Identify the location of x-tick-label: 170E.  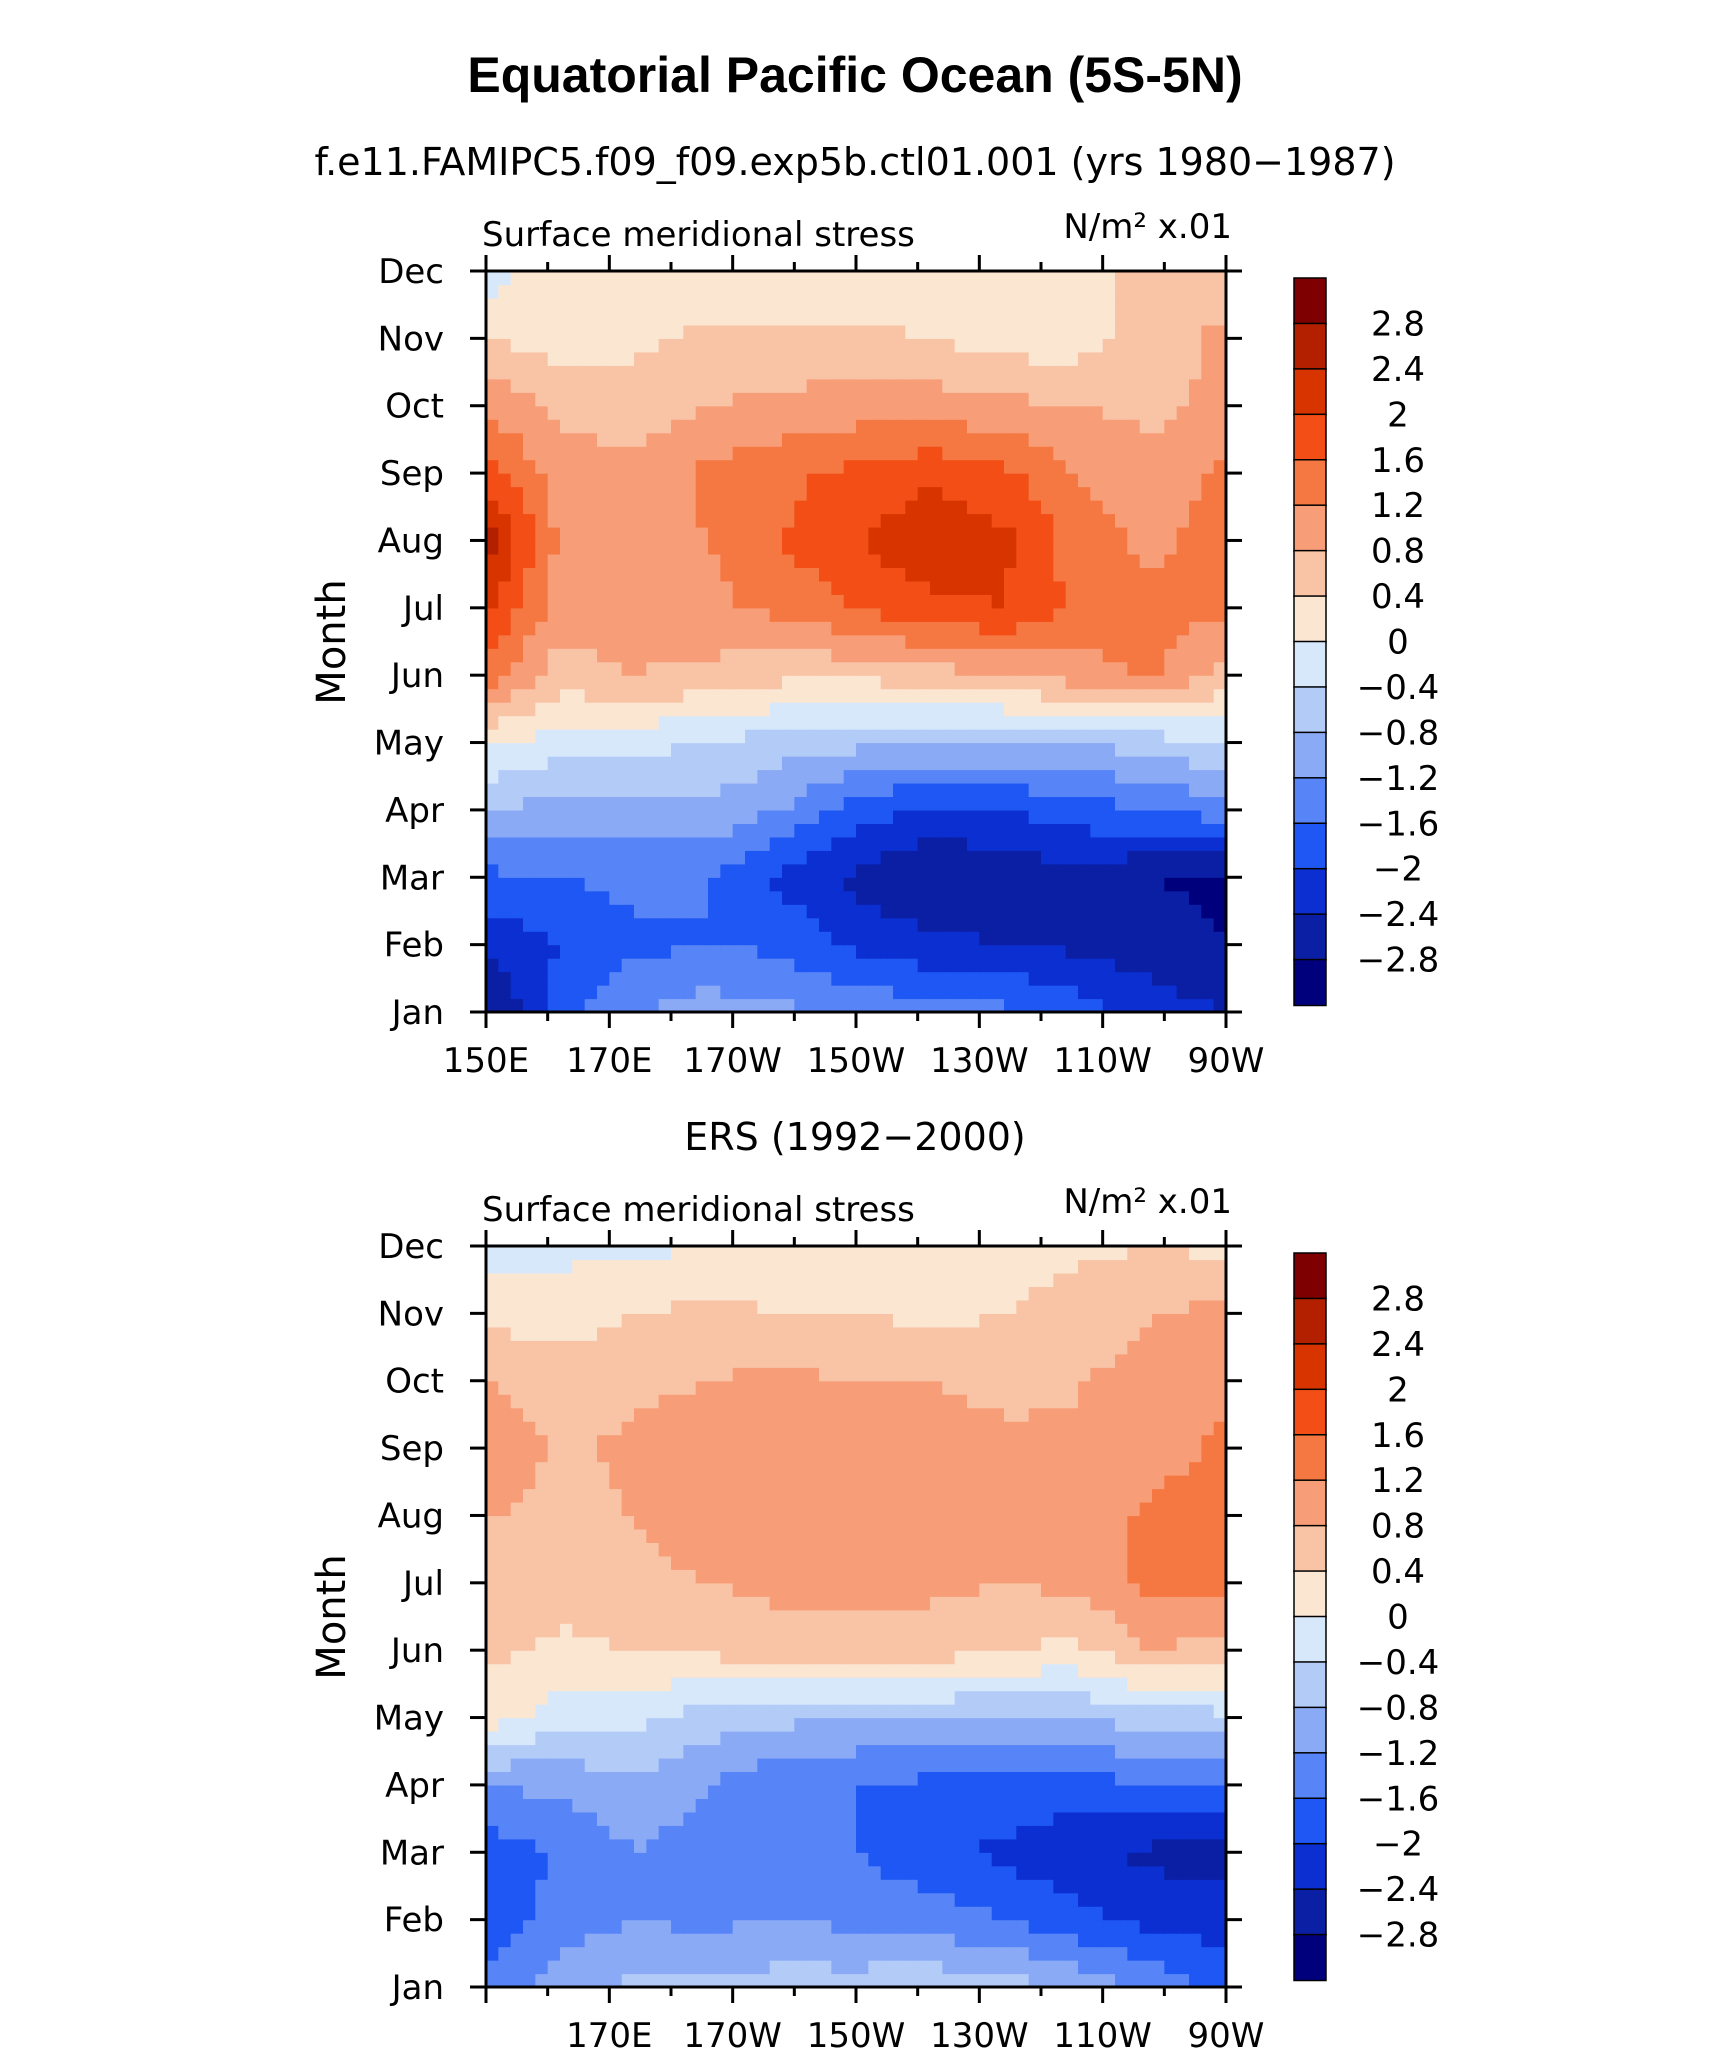
(609, 1061).